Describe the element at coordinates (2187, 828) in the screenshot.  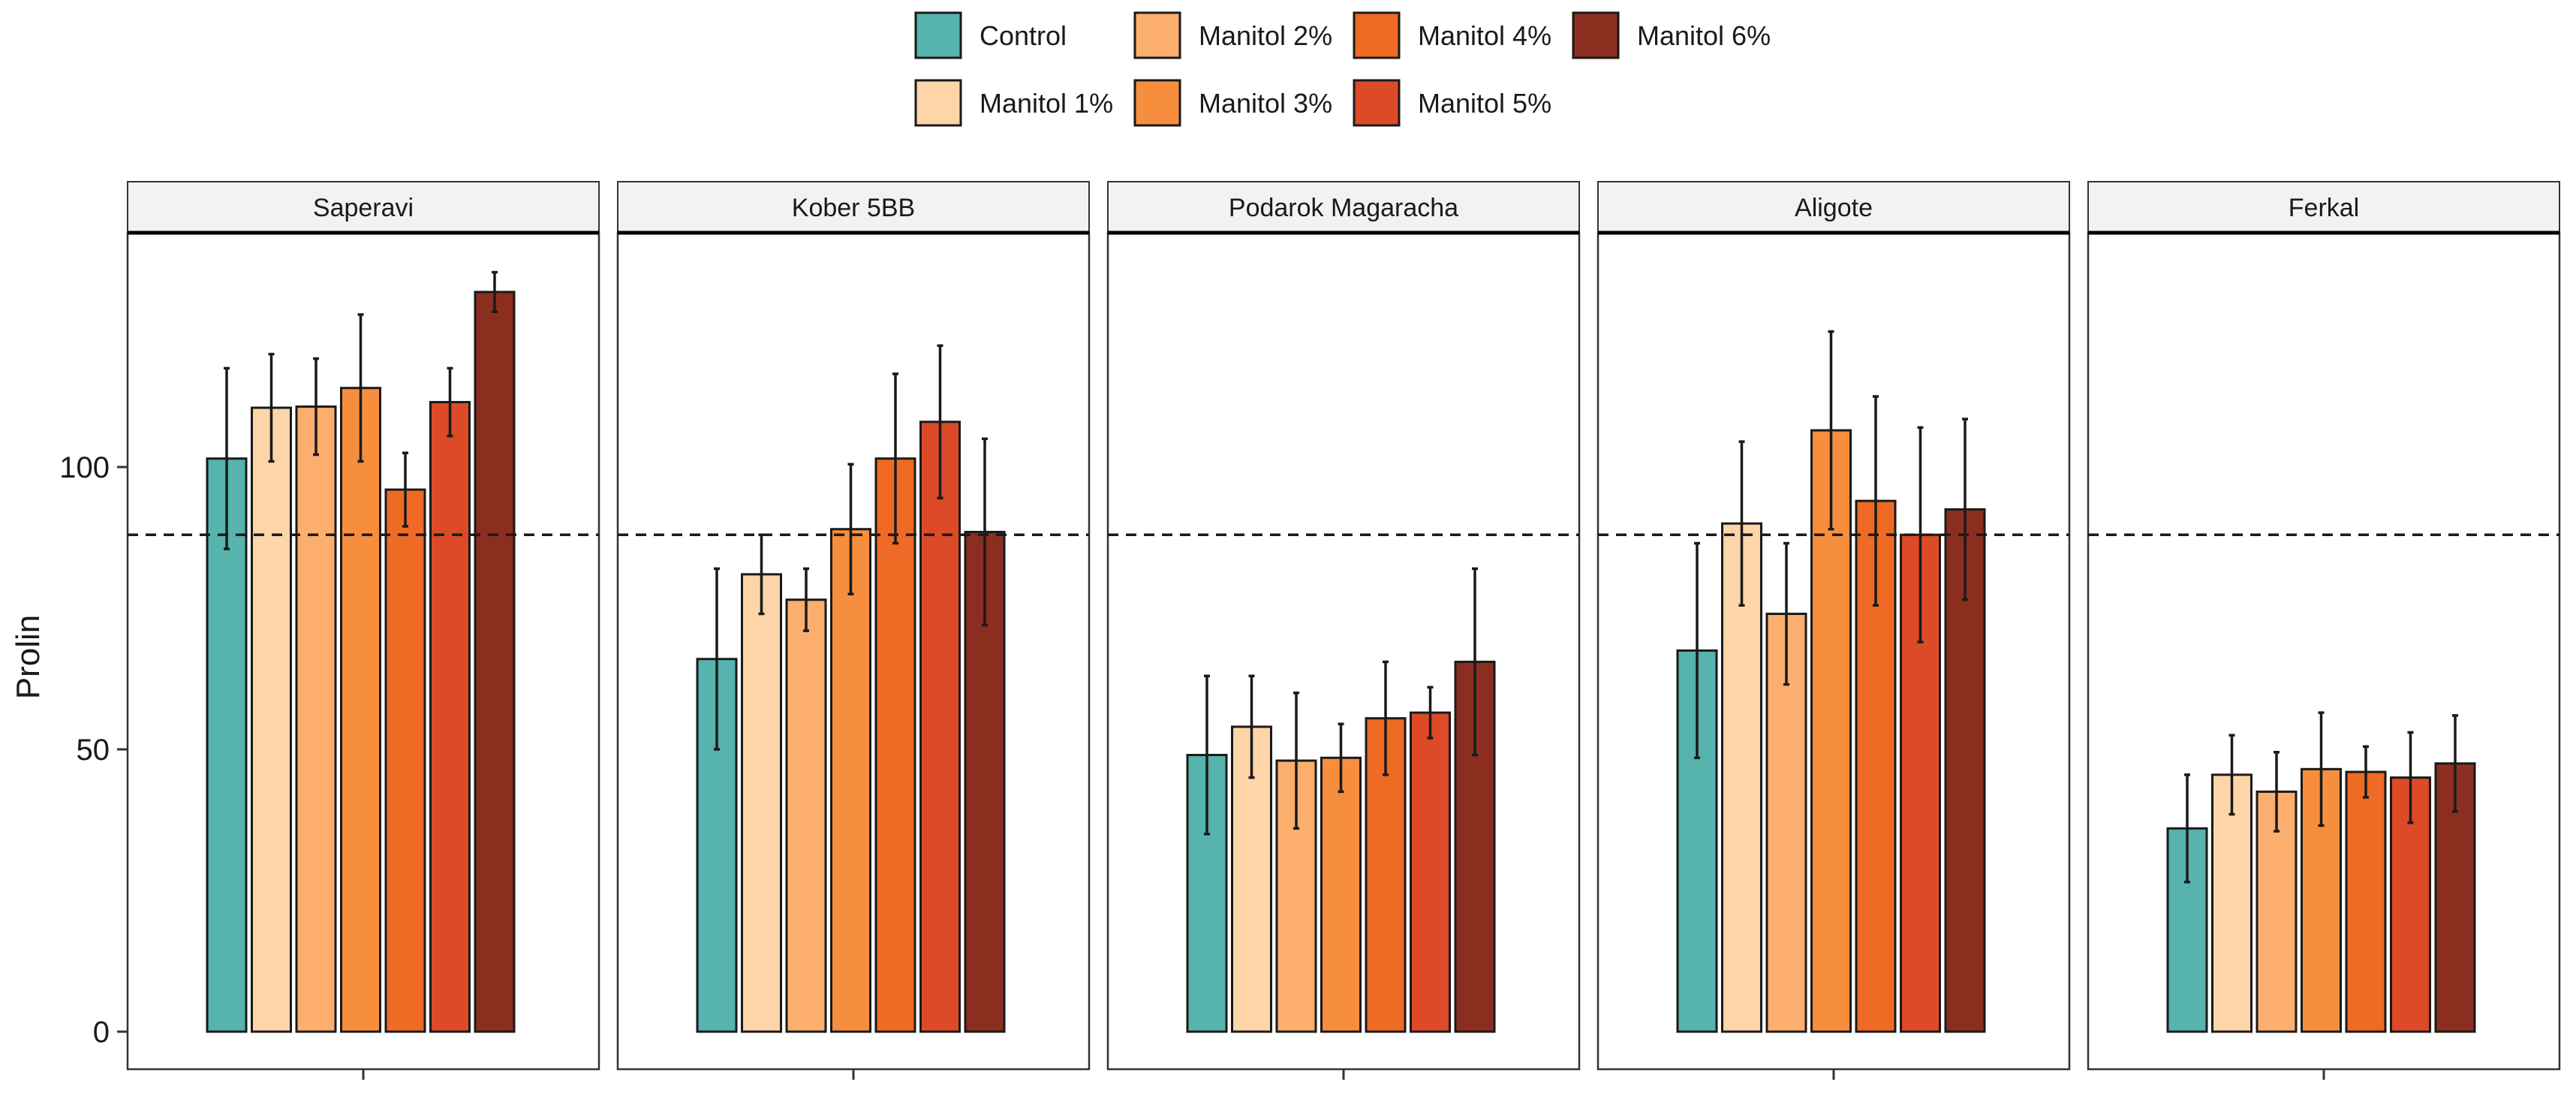
I see `error-bar-ferkal-control` at that location.